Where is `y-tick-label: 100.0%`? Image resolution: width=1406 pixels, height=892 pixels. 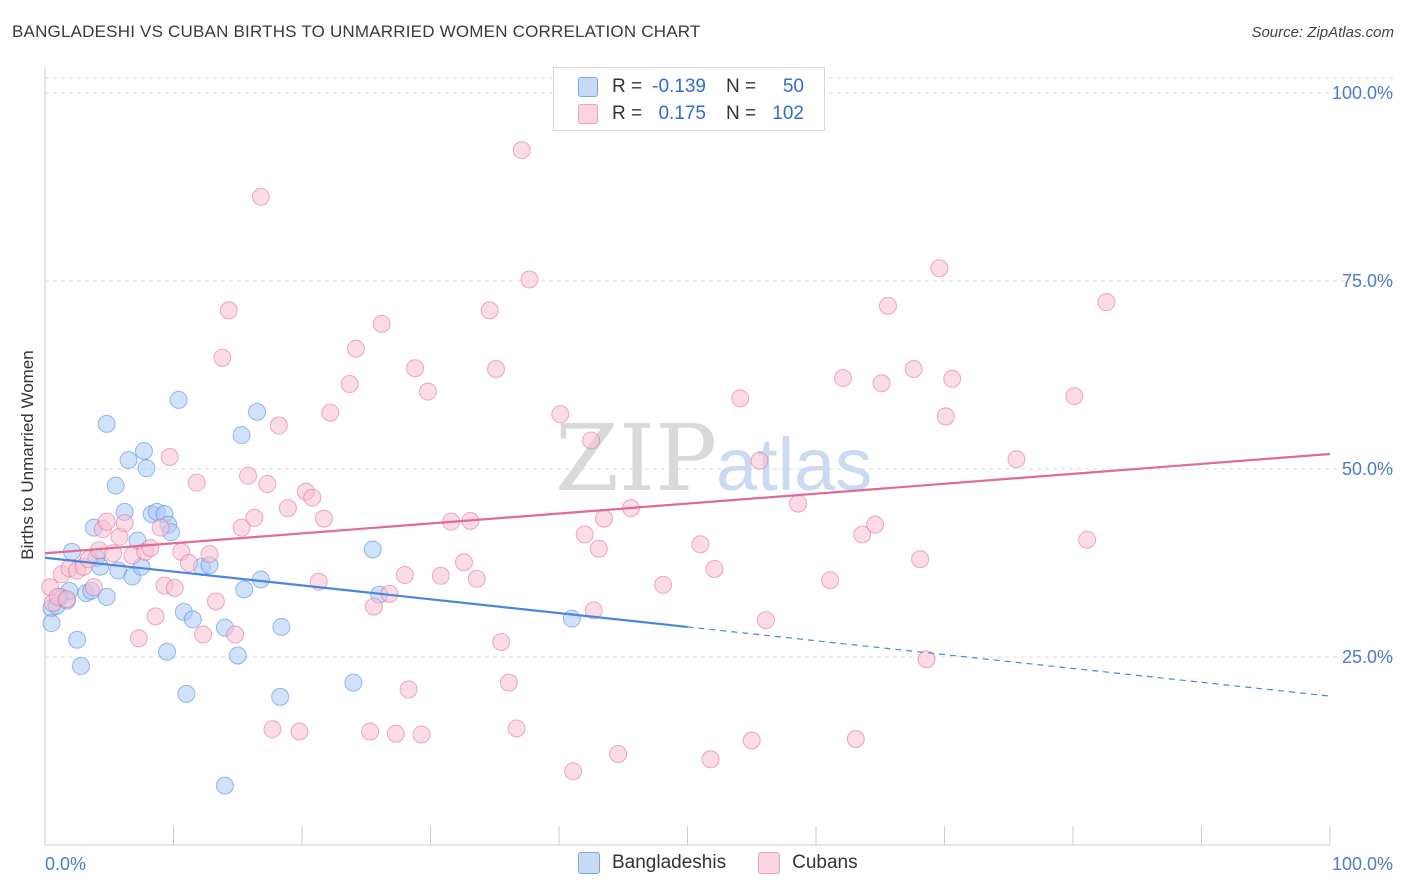 y-tick-label: 100.0% is located at coordinates (1362, 93).